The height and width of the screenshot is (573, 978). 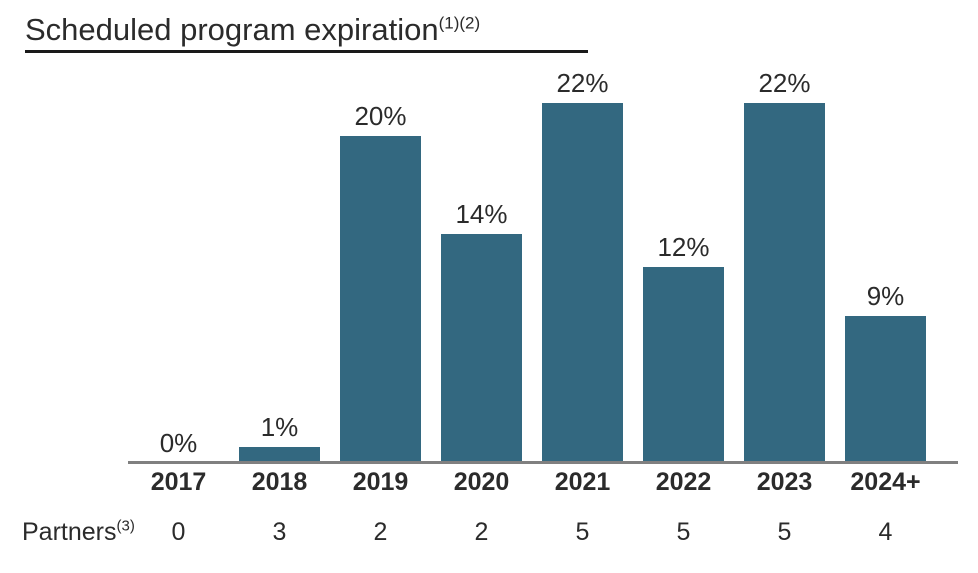 I want to click on bar-column: 0%, so click(x=178, y=261).